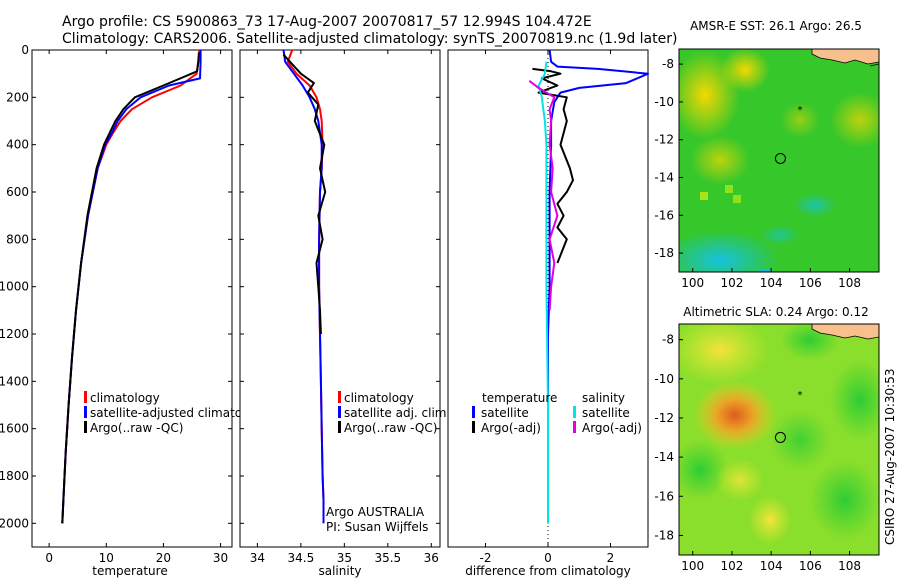 This screenshot has height=580, width=900. What do you see at coordinates (612, 428) in the screenshot?
I see `legend-label-sal-argo: Argo(-adj)` at bounding box center [612, 428].